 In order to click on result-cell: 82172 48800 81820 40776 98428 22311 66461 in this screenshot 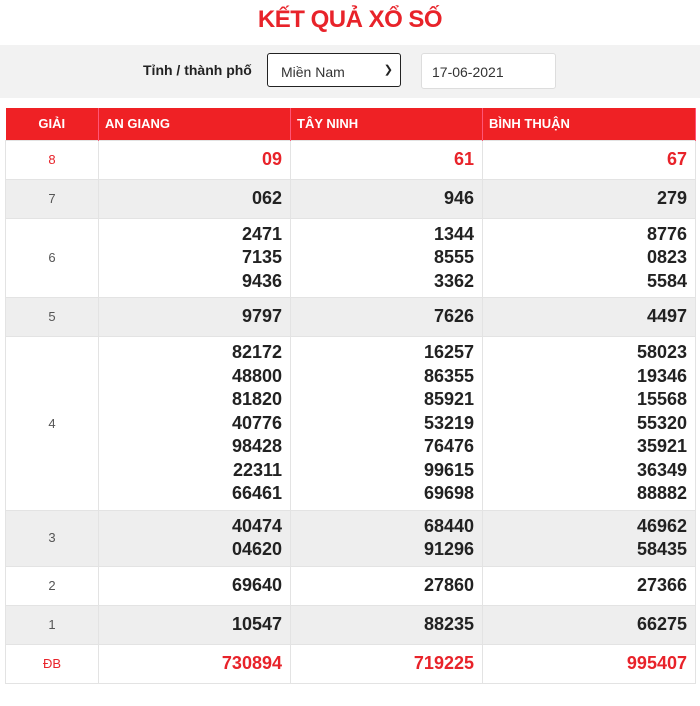, I will do `click(194, 423)`.